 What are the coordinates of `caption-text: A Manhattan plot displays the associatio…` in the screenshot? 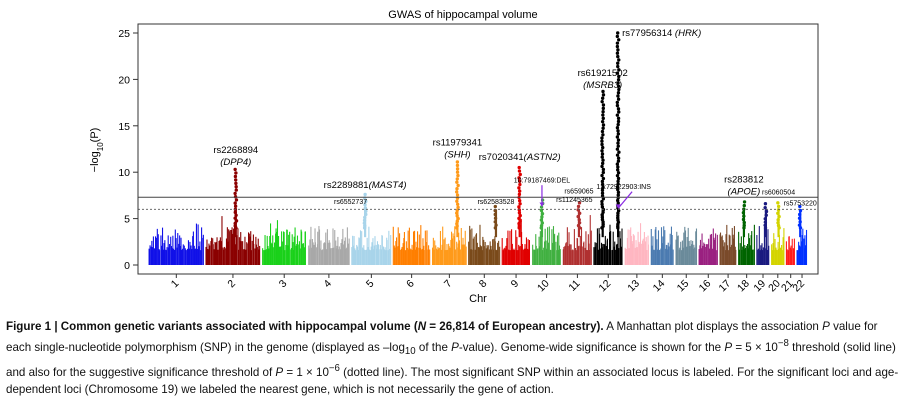 It's located at (713, 326).